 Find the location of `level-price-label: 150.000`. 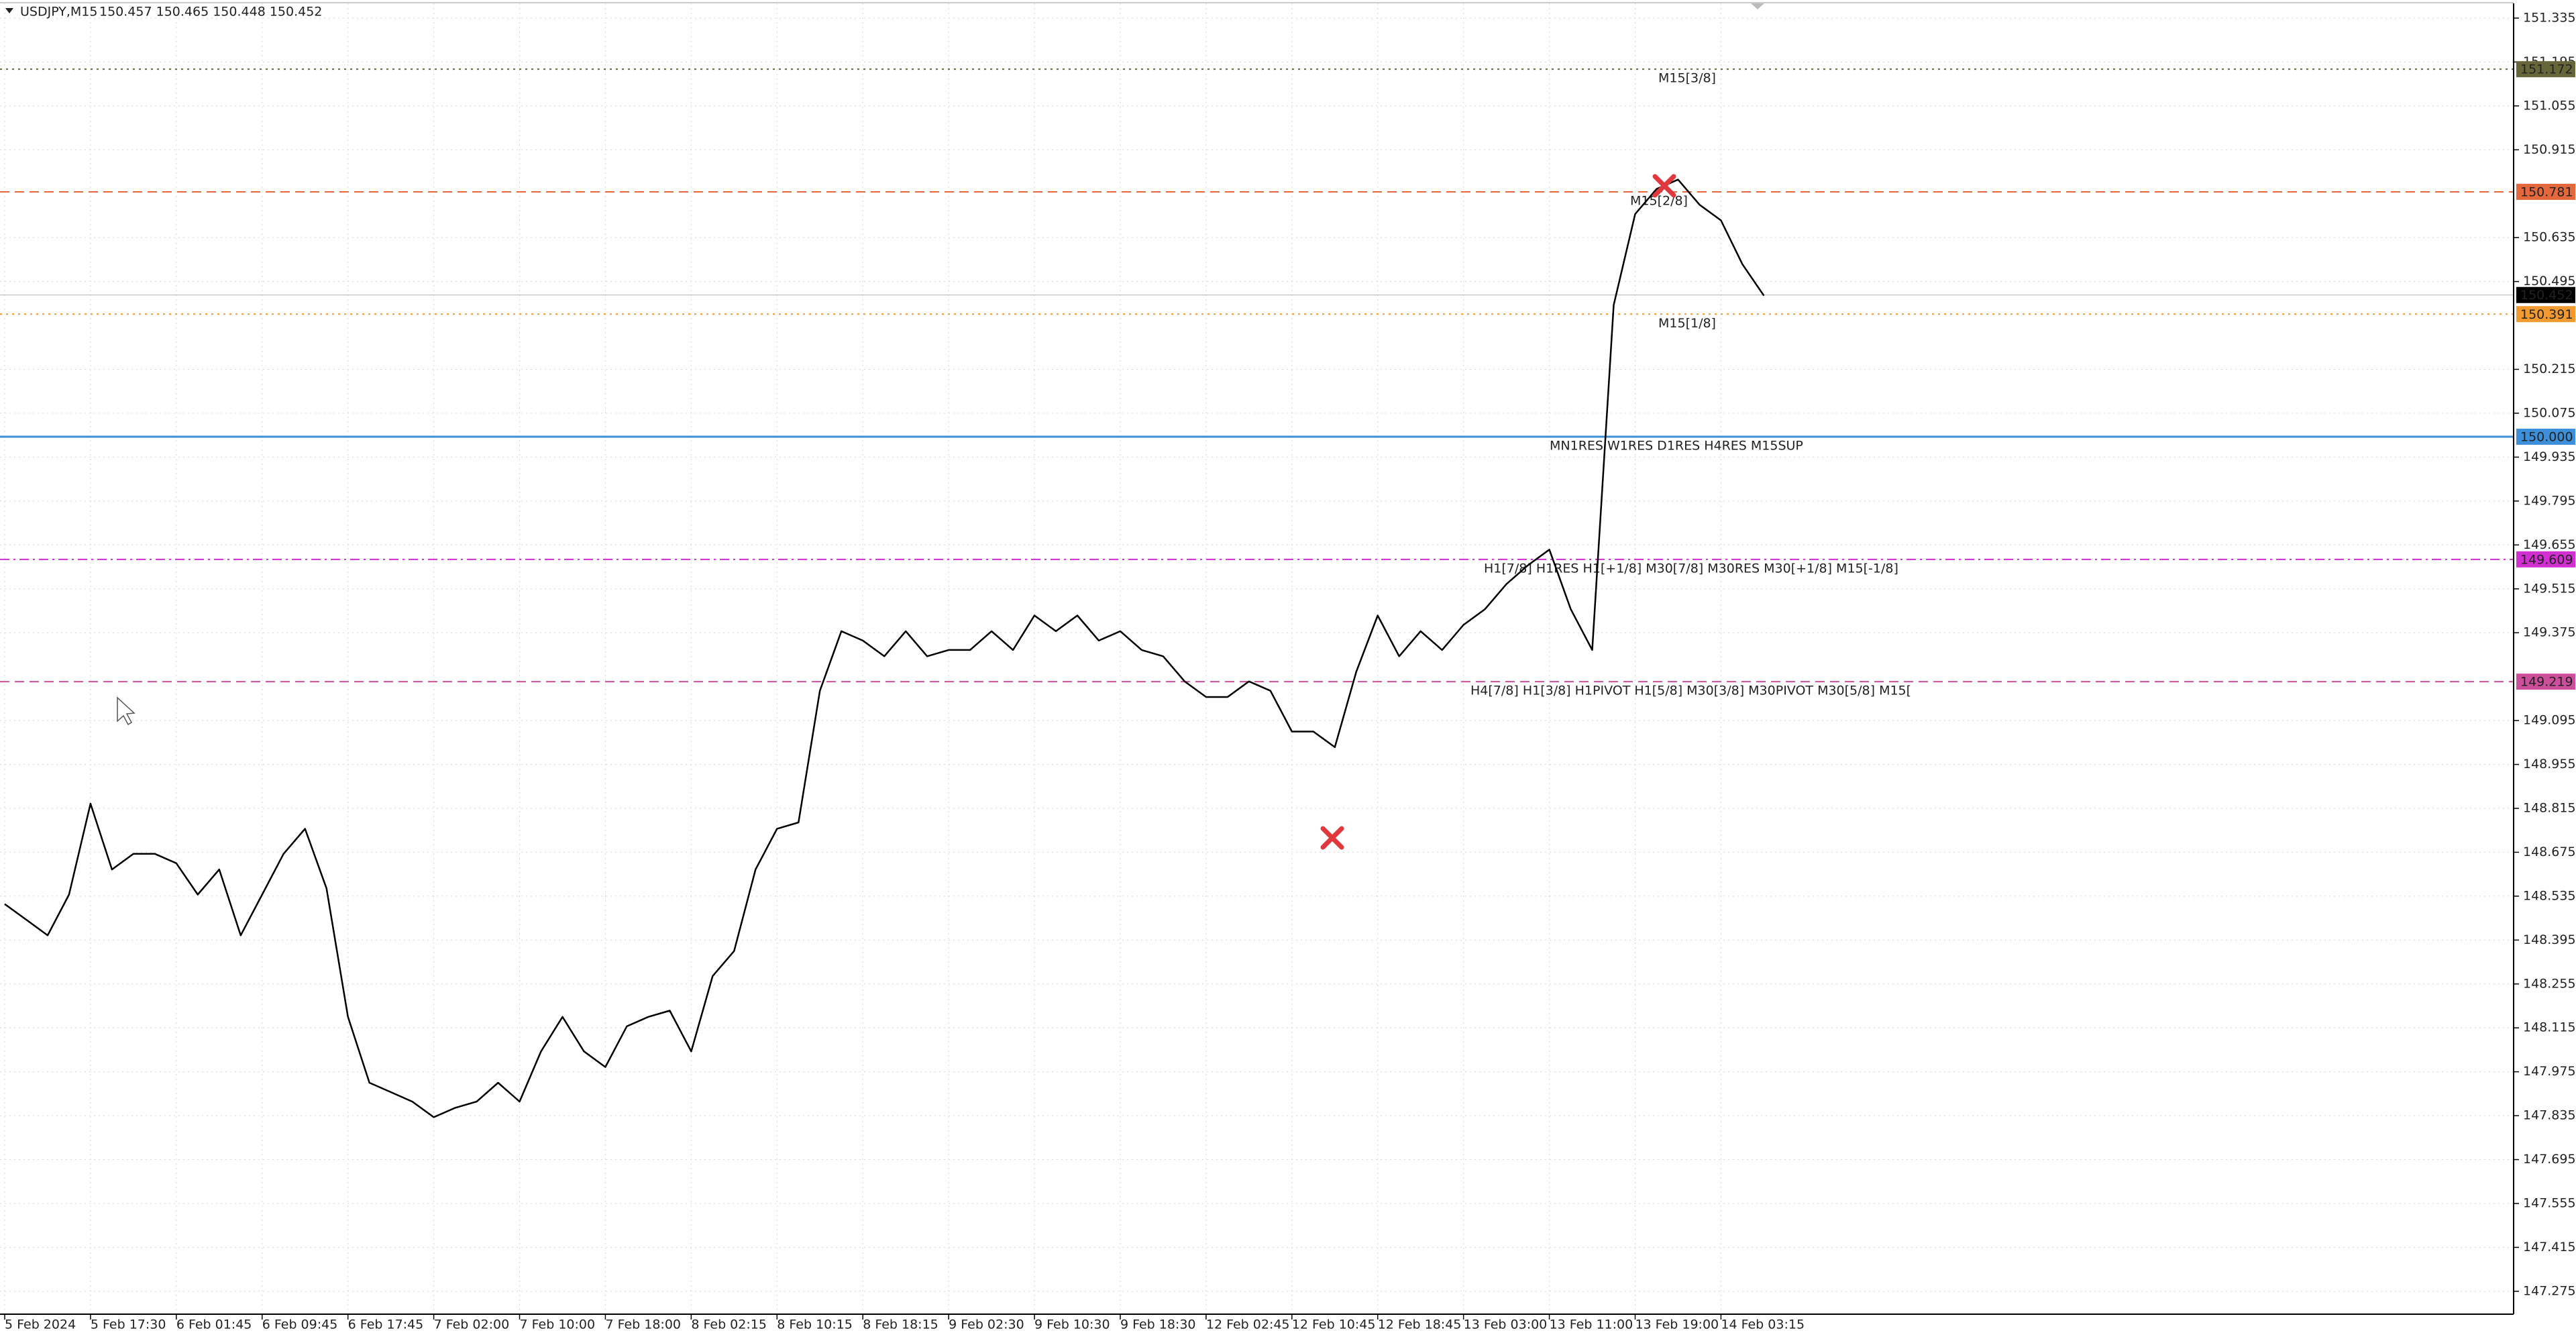

level-price-label: 150.000 is located at coordinates (2546, 437).